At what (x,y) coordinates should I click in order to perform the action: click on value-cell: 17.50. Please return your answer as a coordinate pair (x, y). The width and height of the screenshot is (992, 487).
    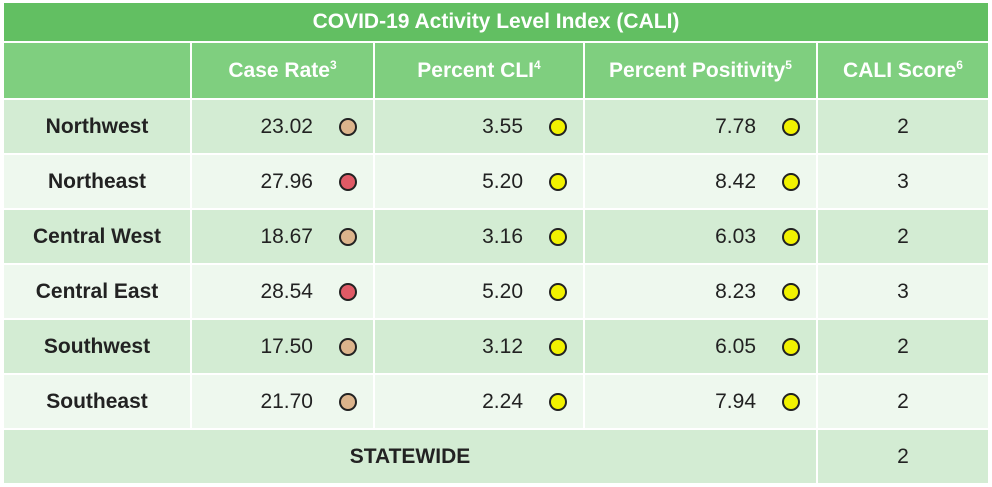
    Looking at the image, I should click on (282, 346).